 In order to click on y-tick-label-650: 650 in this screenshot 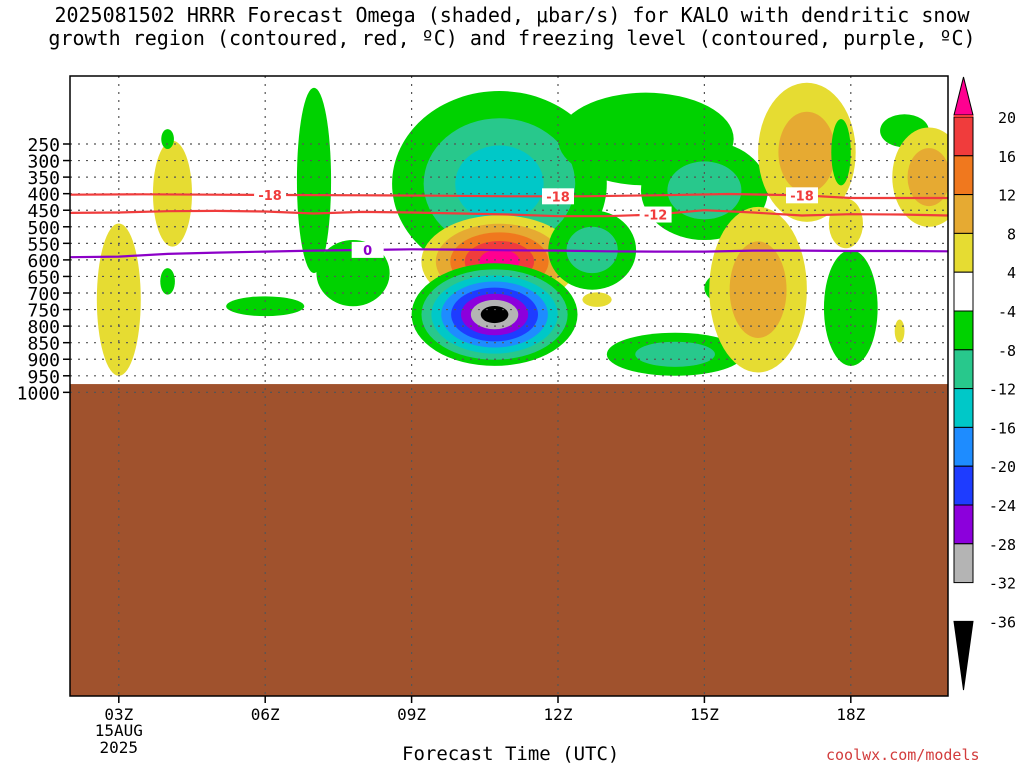, I will do `click(43, 277)`.